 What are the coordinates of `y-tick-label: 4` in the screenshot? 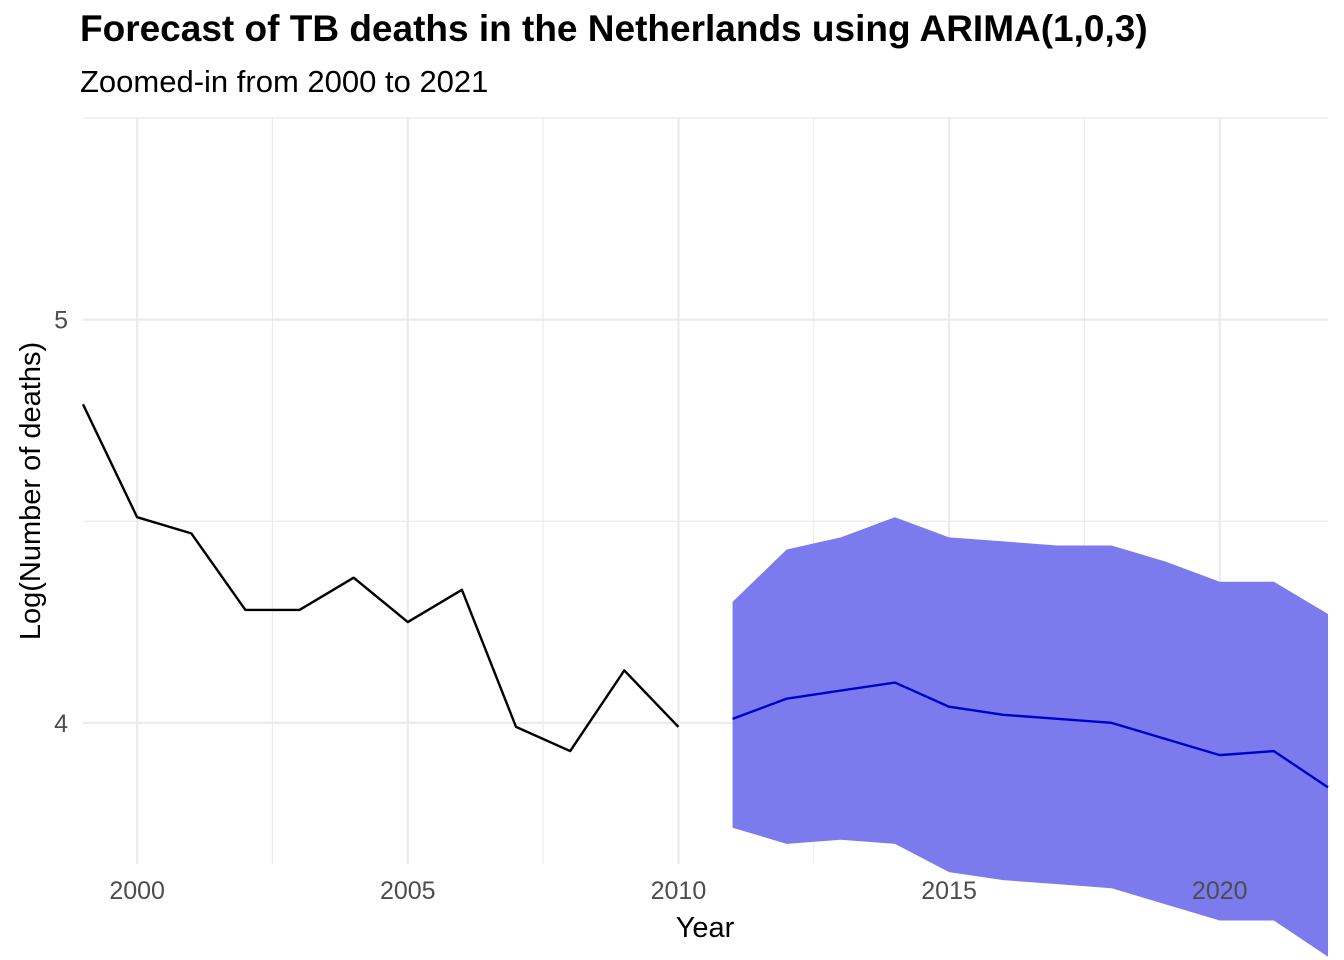 It's located at (61, 724).